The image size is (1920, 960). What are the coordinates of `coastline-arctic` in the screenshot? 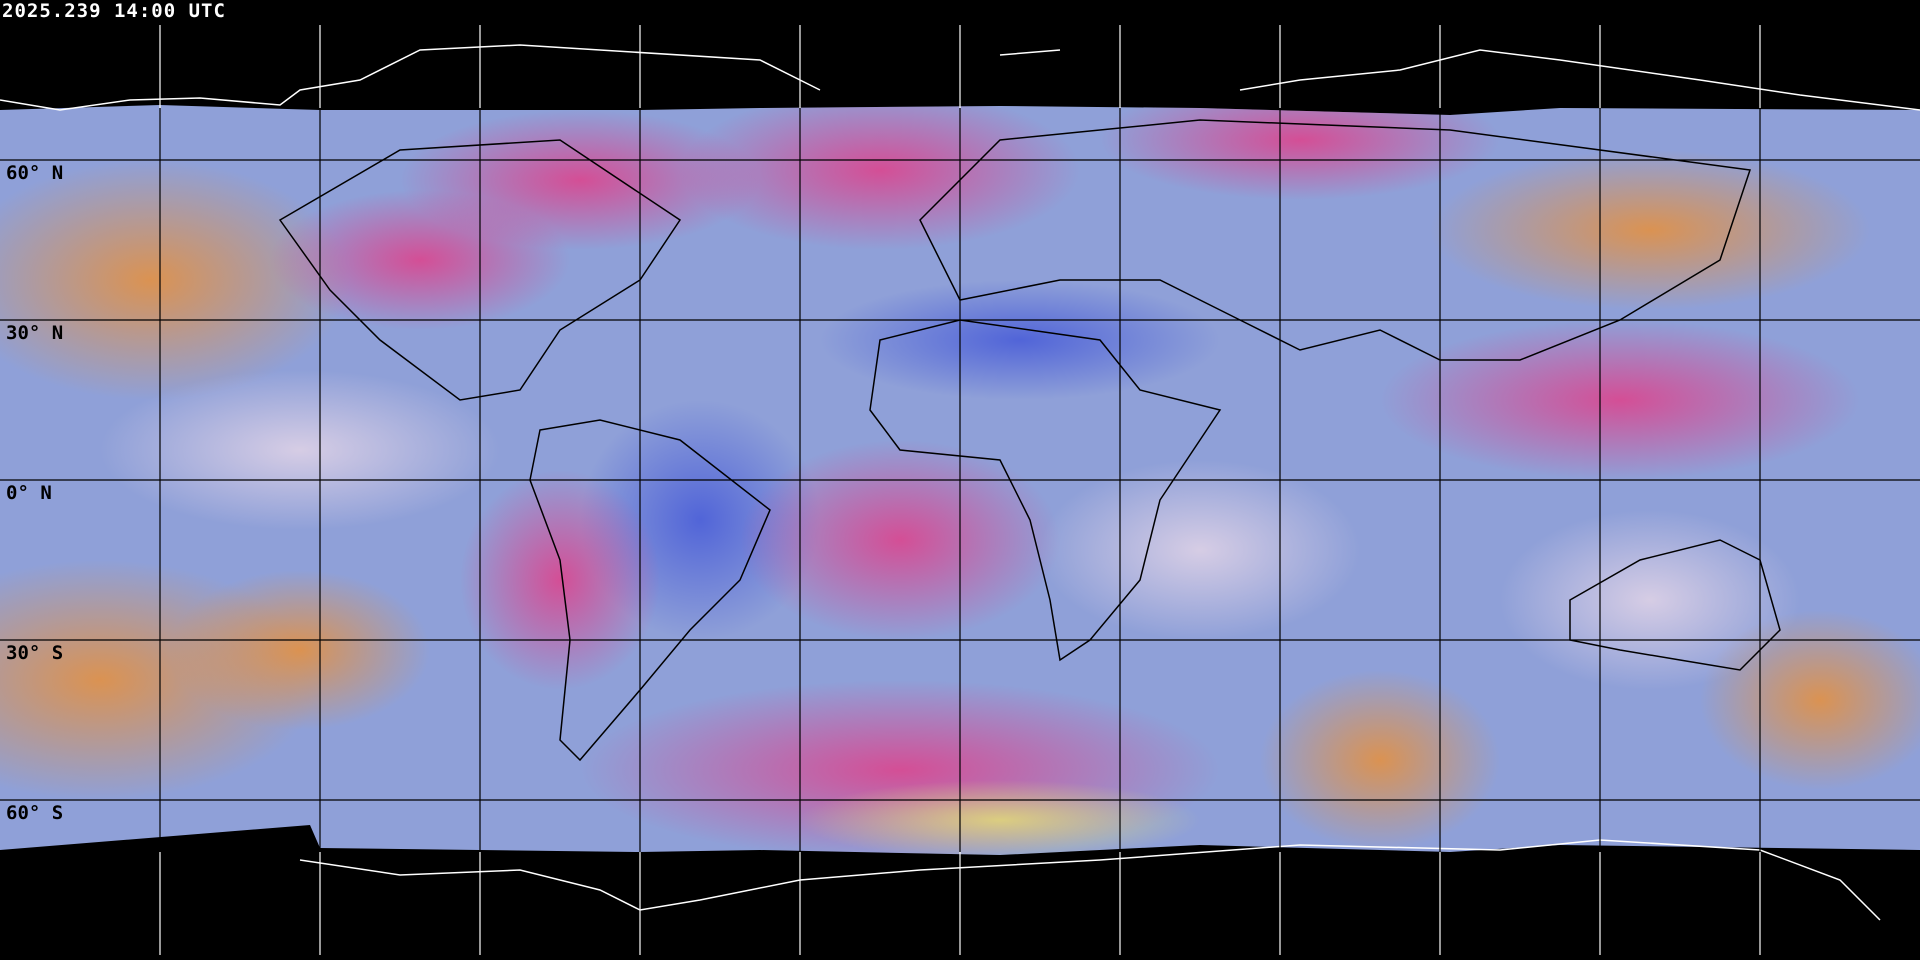 It's located at (960, 77).